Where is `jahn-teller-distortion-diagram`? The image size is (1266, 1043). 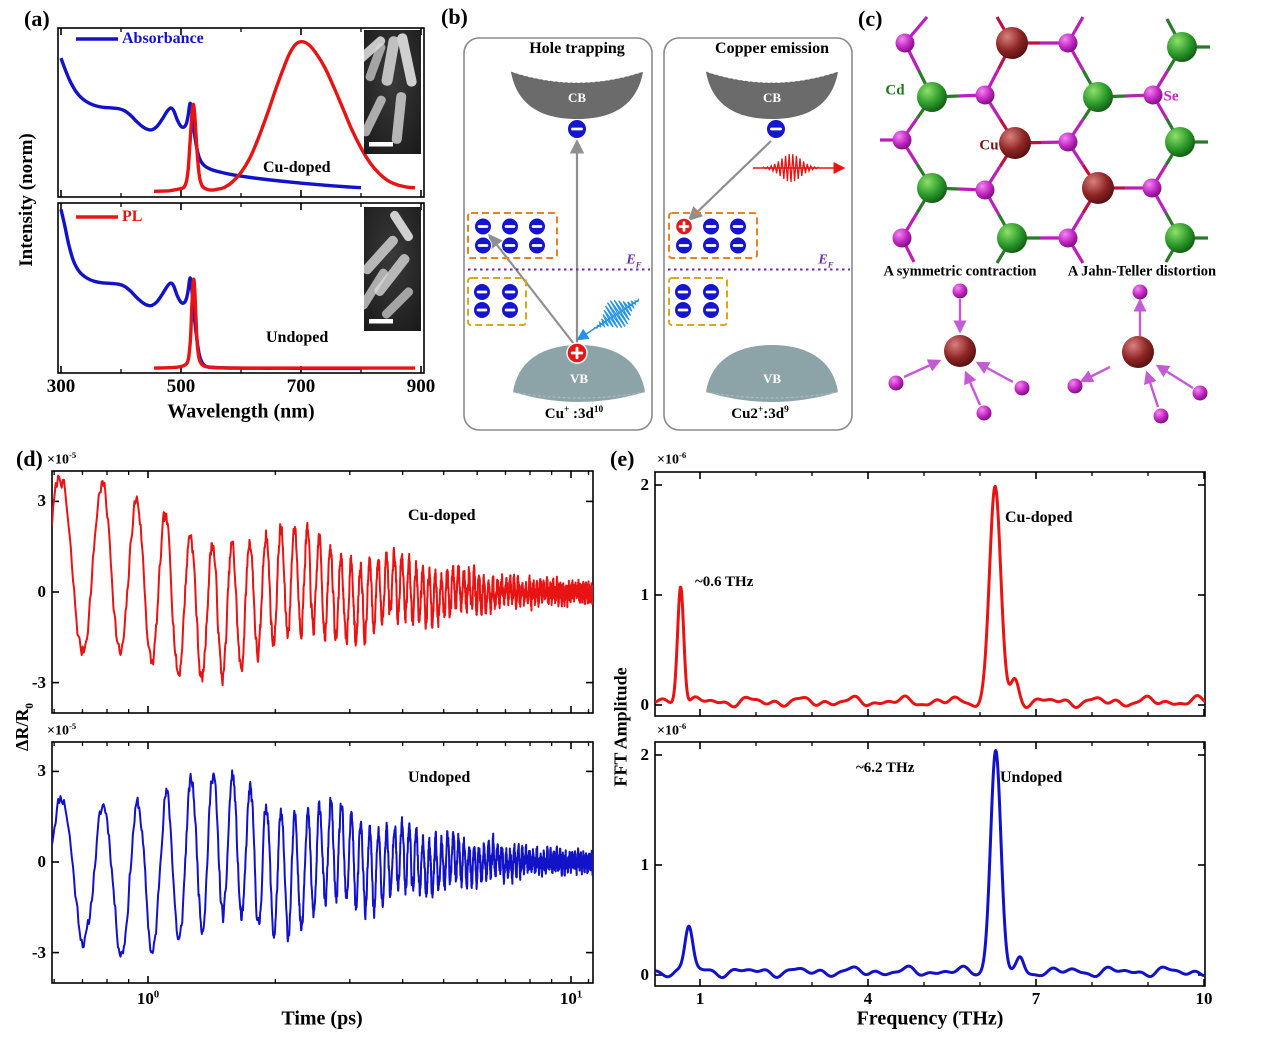 jahn-teller-distortion-diagram is located at coordinates (1137, 354).